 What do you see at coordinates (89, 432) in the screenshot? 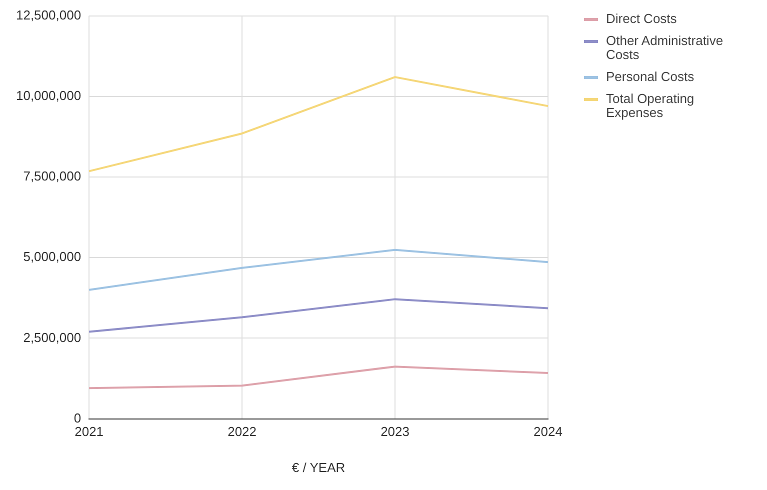
I see `x-tick-label: 2021` at bounding box center [89, 432].